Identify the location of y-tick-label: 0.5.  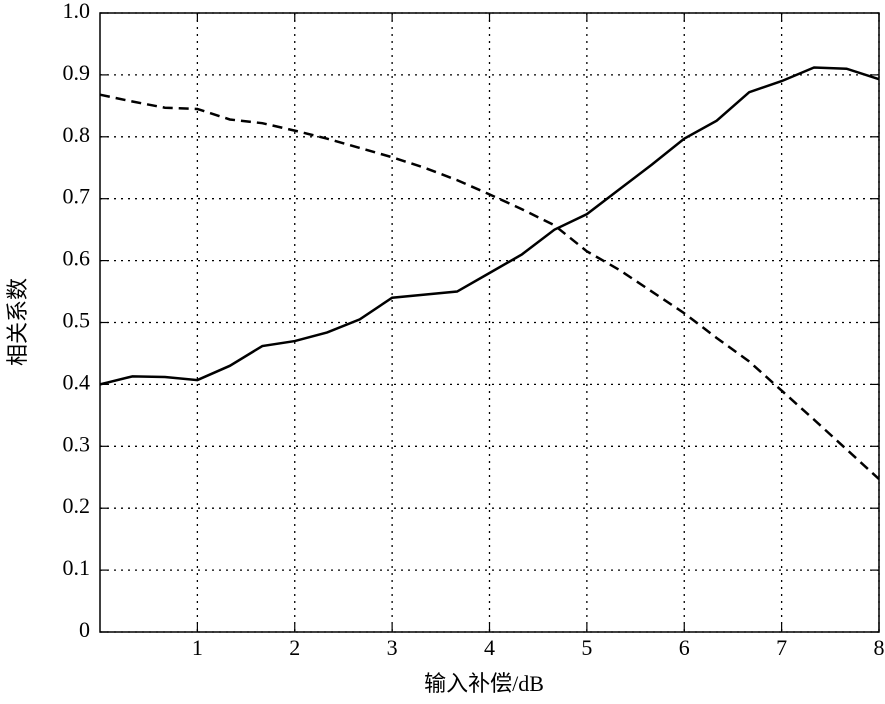
(77, 320).